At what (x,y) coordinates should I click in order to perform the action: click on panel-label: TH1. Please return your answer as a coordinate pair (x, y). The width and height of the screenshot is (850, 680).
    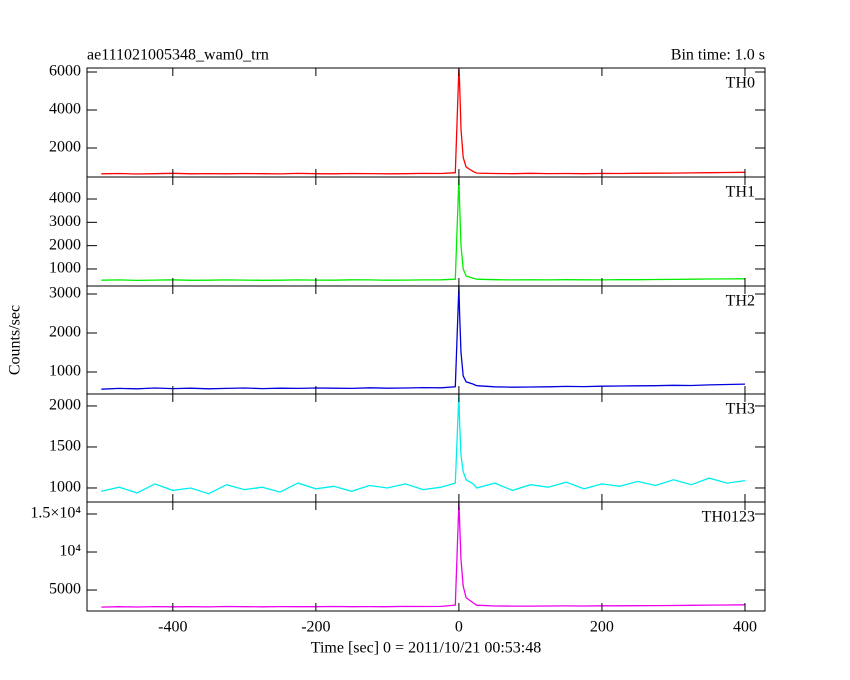
    Looking at the image, I should click on (740, 192).